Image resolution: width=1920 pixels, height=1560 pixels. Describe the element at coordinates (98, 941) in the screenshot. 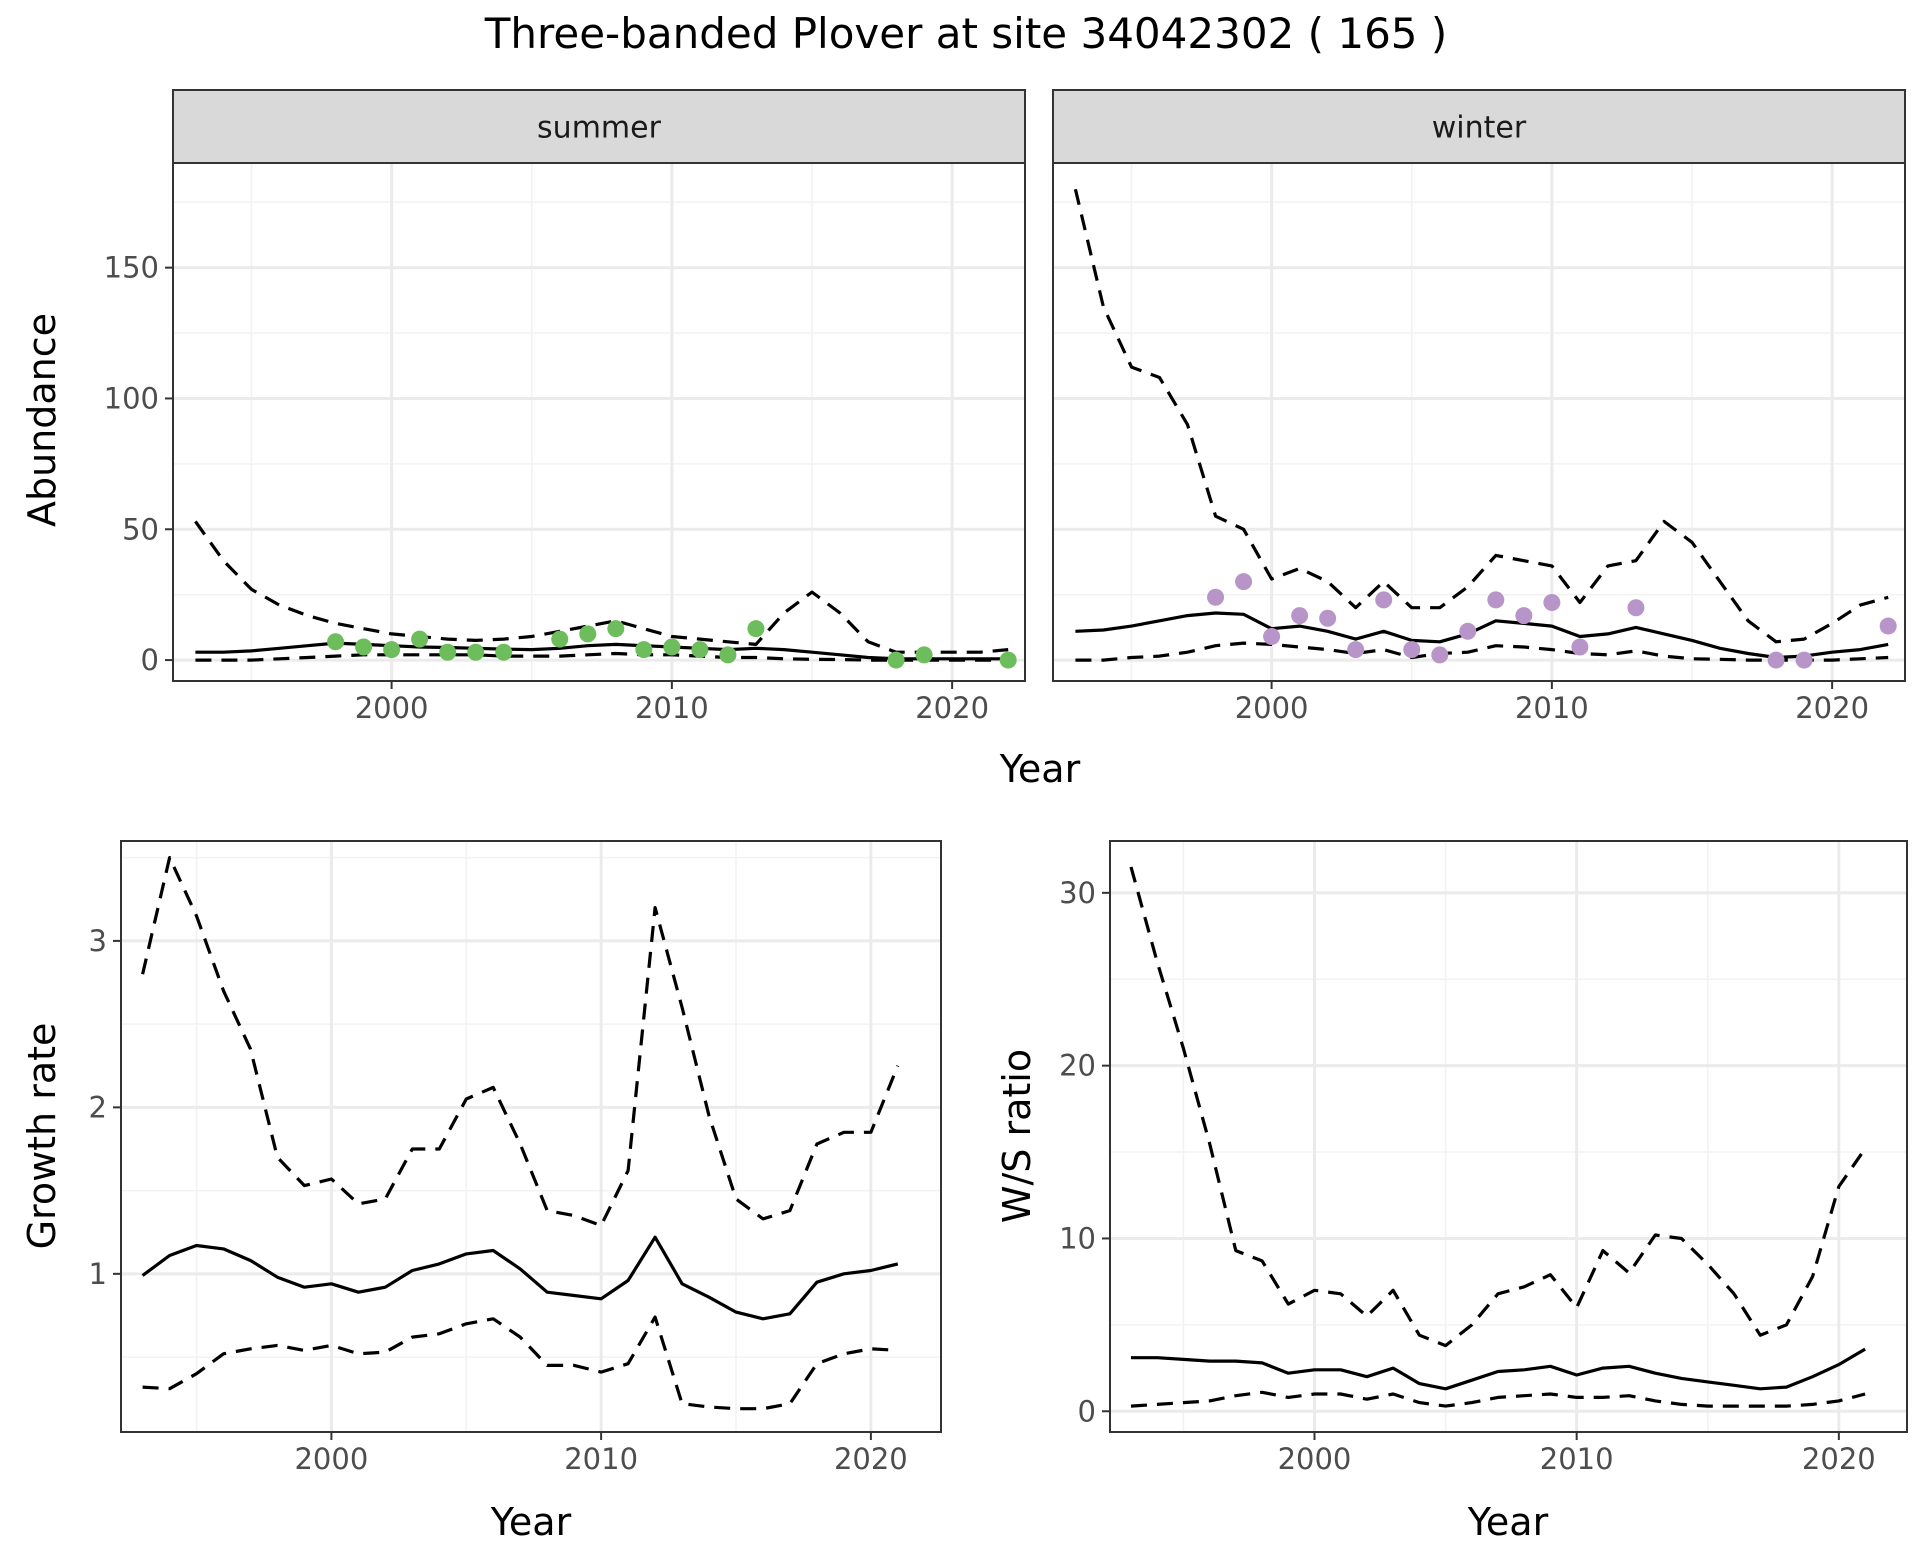

I see `y-tick-label: 3` at that location.